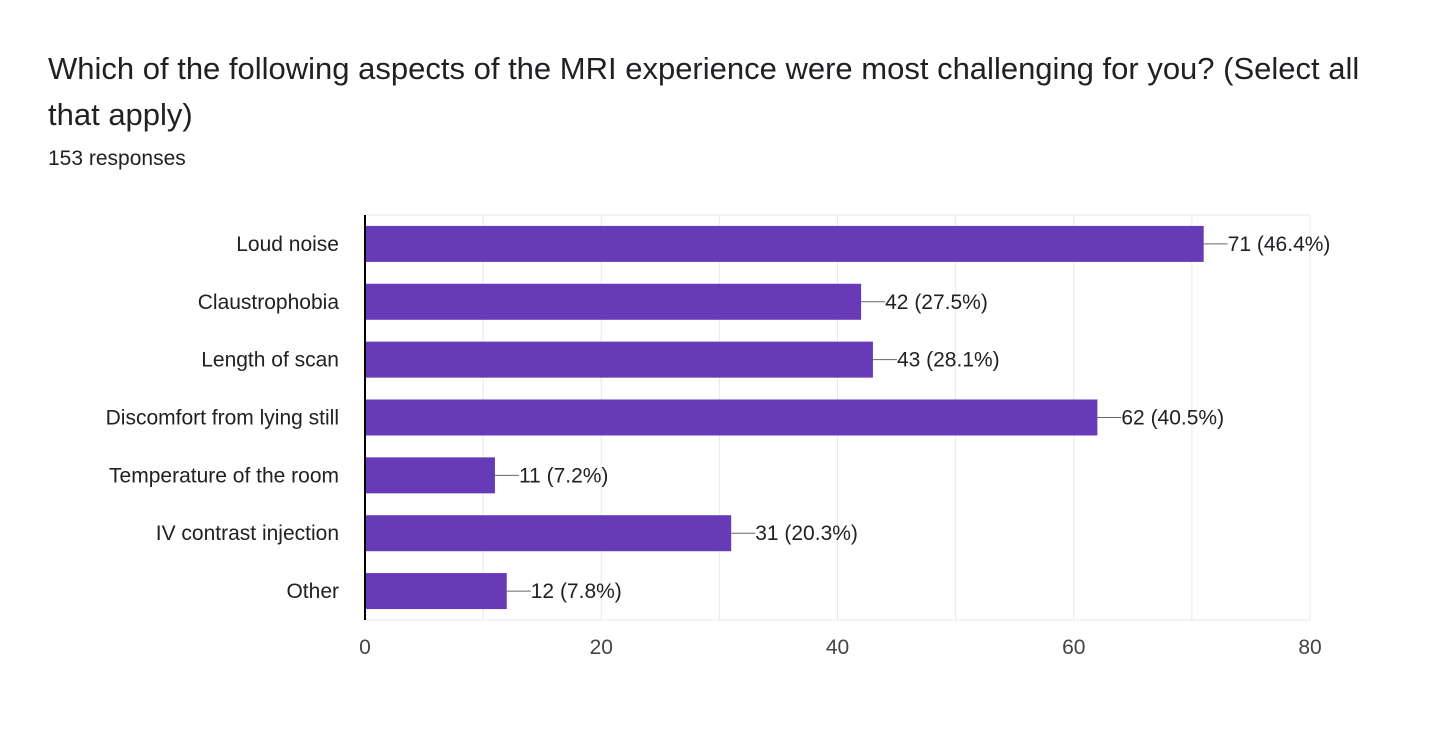 The width and height of the screenshot is (1456, 740). I want to click on category-label: Claustrophobia, so click(269, 302).